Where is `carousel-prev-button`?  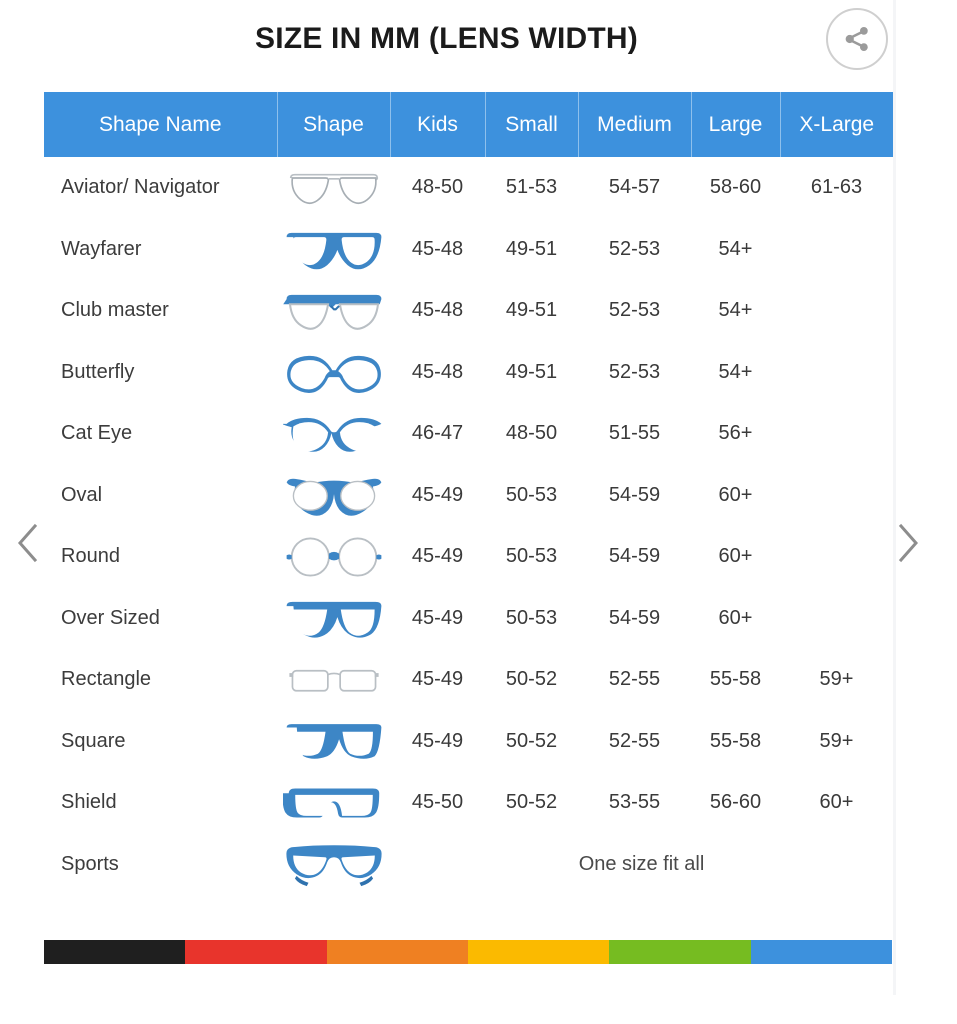 carousel-prev-button is located at coordinates (28, 543).